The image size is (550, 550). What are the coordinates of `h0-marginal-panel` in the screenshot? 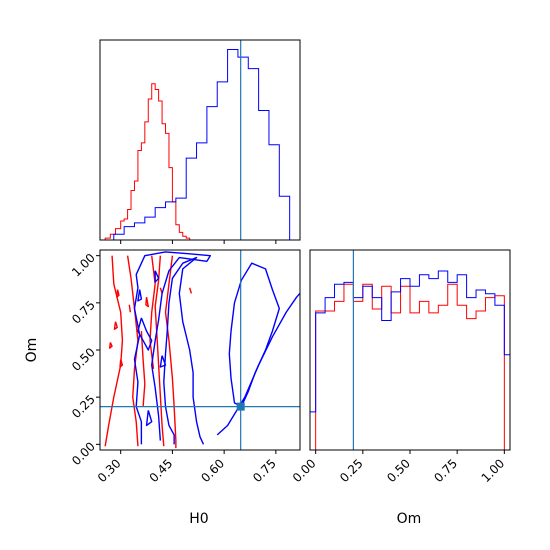 It's located at (200, 141).